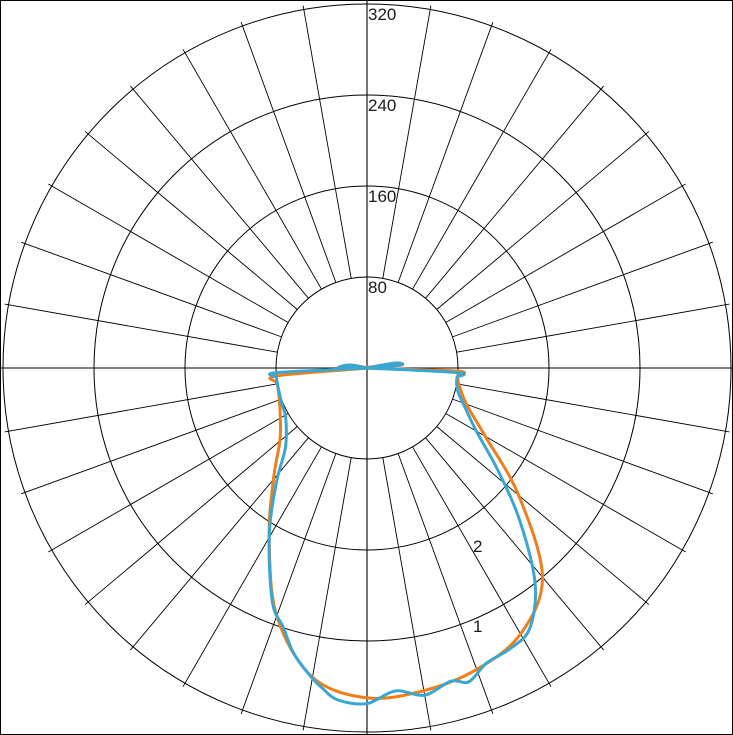 The width and height of the screenshot is (733, 735). I want to click on series-label-2: 2, so click(477, 546).